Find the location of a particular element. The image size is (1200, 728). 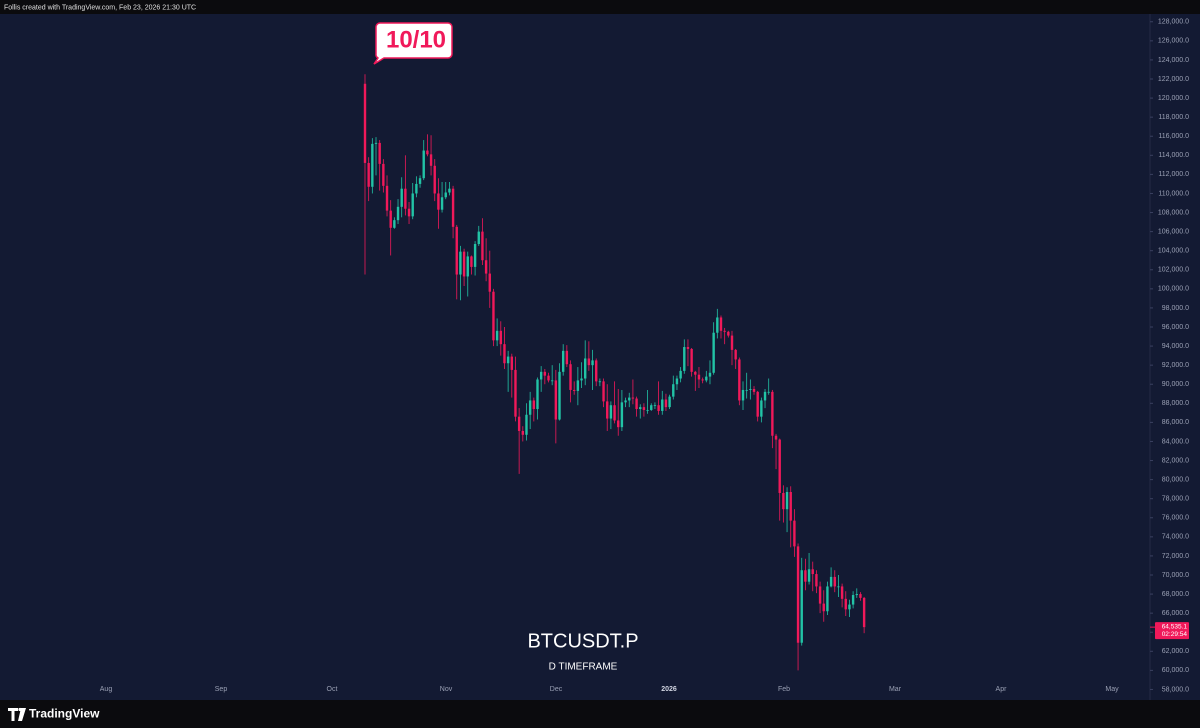

callout-text: 10/10 is located at coordinates (416, 39).